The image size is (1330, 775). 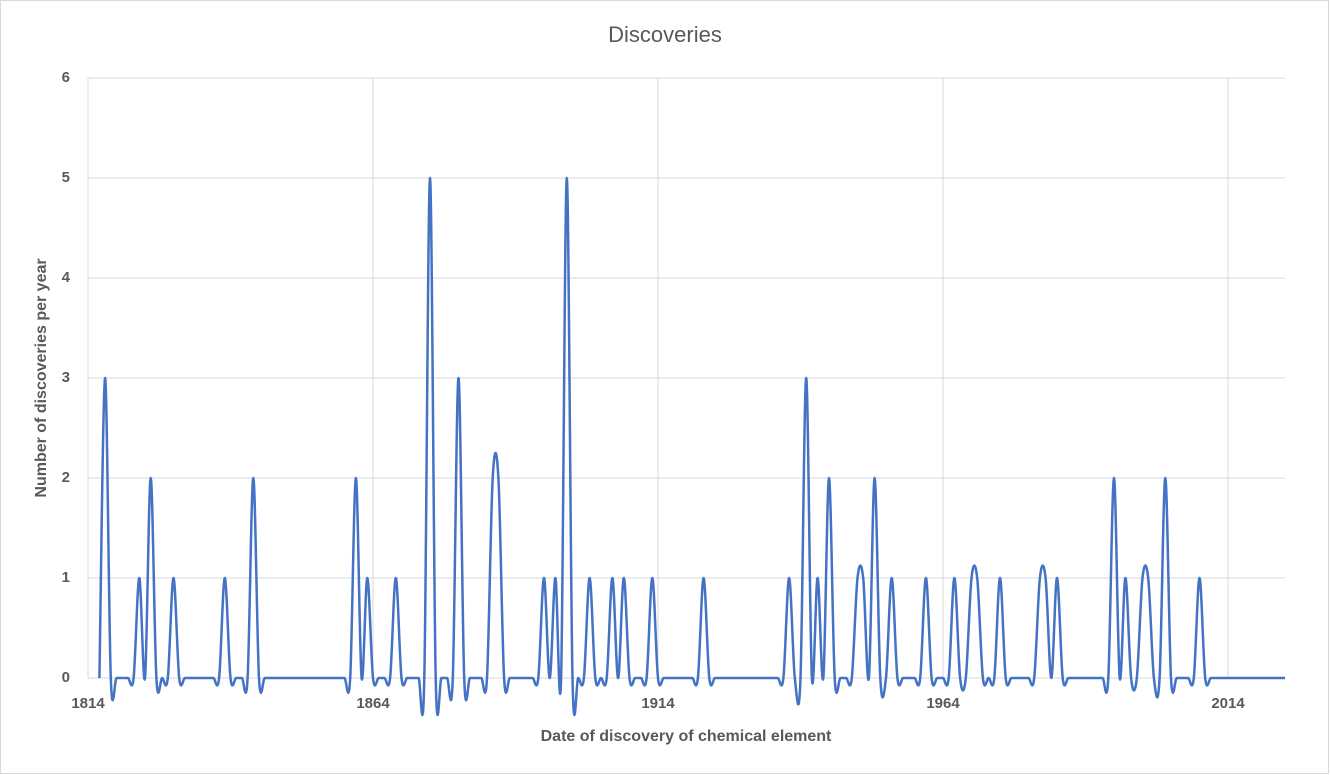 What do you see at coordinates (943, 703) in the screenshot?
I see `x-tick-label: 1964` at bounding box center [943, 703].